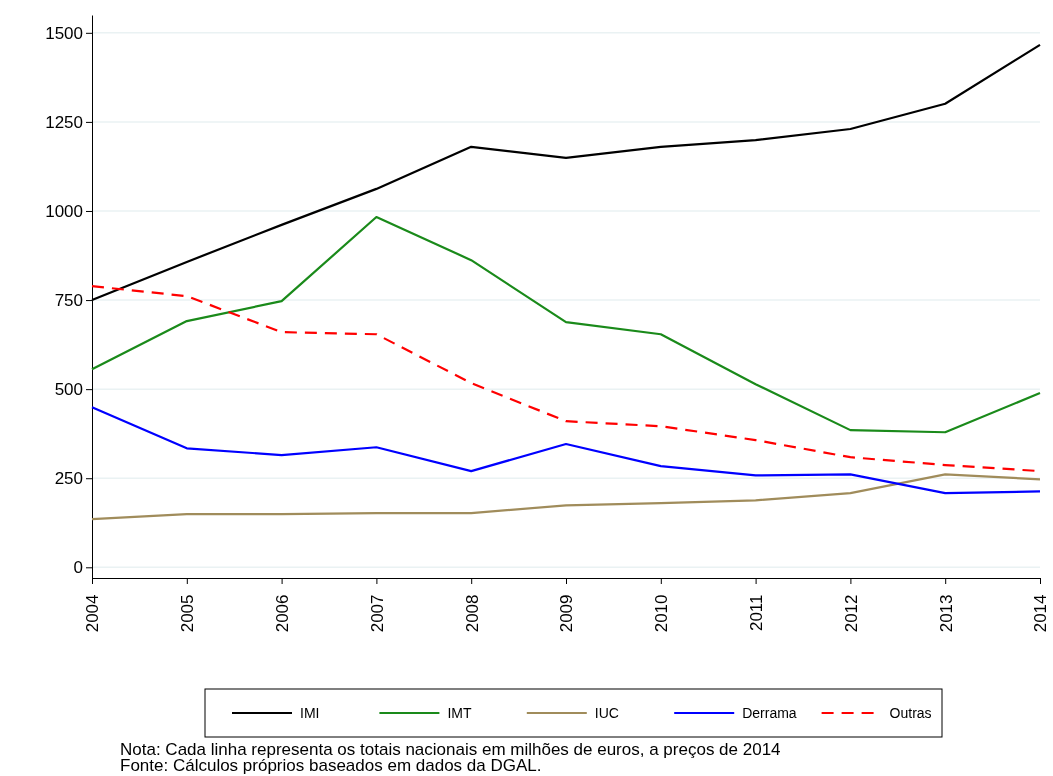 This screenshot has height=776, width=1053. I want to click on x-tick-label: 2008, so click(472, 613).